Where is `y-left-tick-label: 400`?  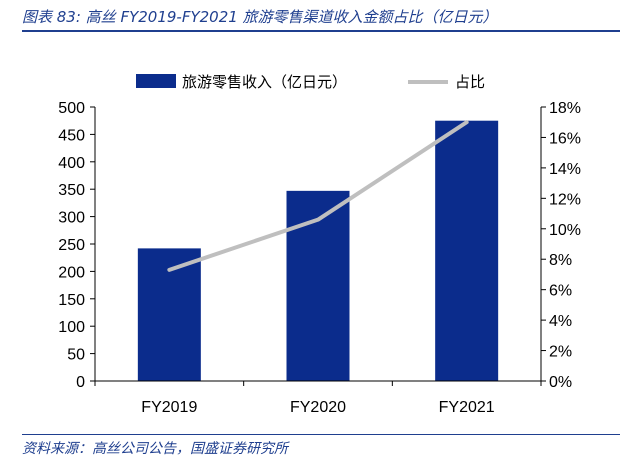
y-left-tick-label: 400 is located at coordinates (71, 163).